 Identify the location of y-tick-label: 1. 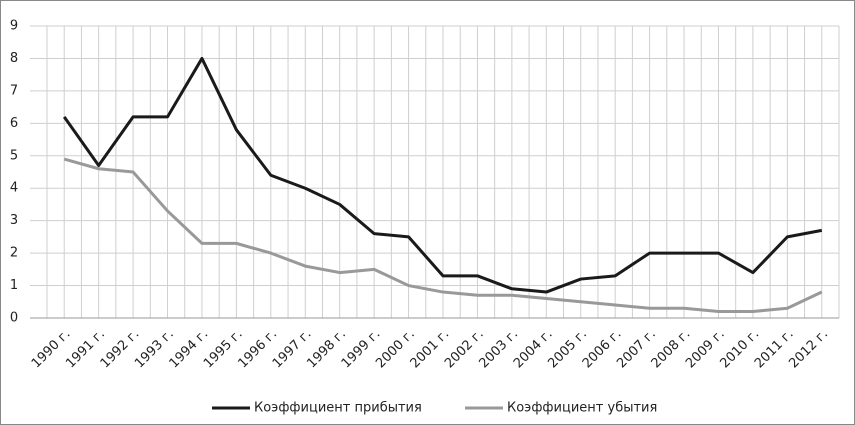
(14, 285).